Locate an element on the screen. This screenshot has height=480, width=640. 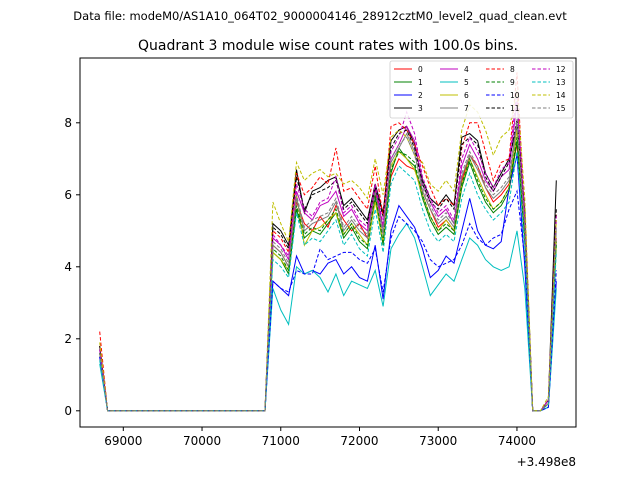
x-offset-label: +3.498e8 is located at coordinates (546, 462).